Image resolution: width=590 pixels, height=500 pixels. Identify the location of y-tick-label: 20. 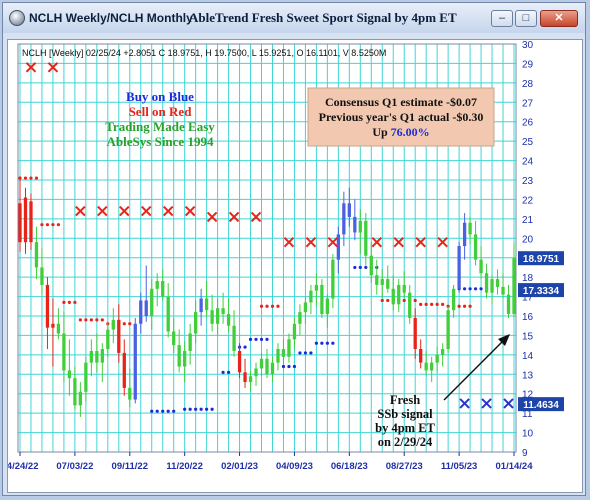
(528, 239).